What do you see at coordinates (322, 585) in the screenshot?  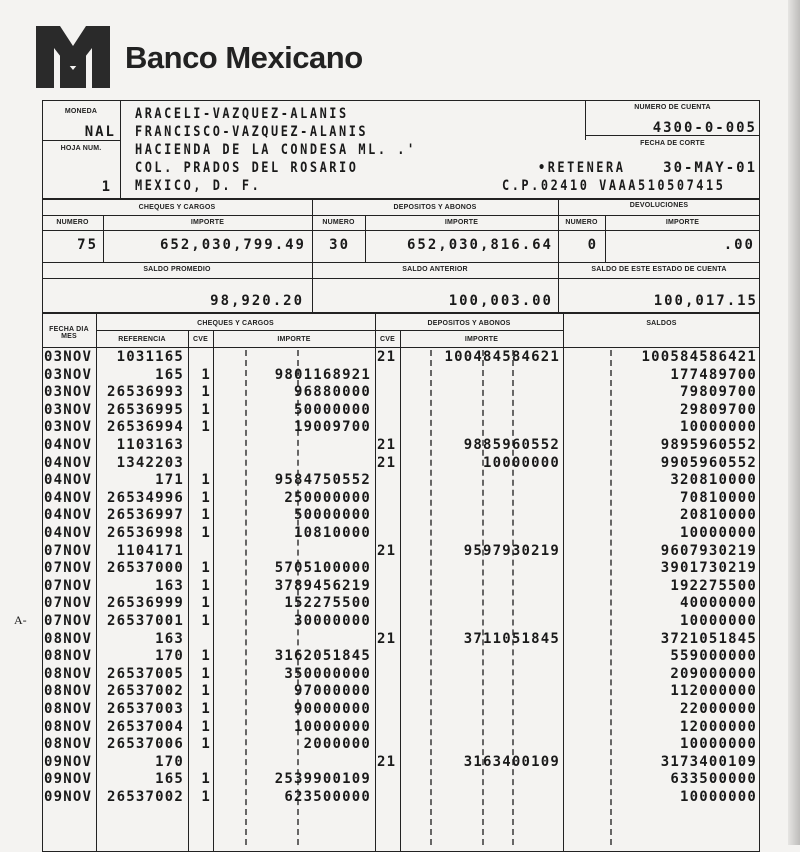 I see `cargo-importe-cell: 3789456219` at bounding box center [322, 585].